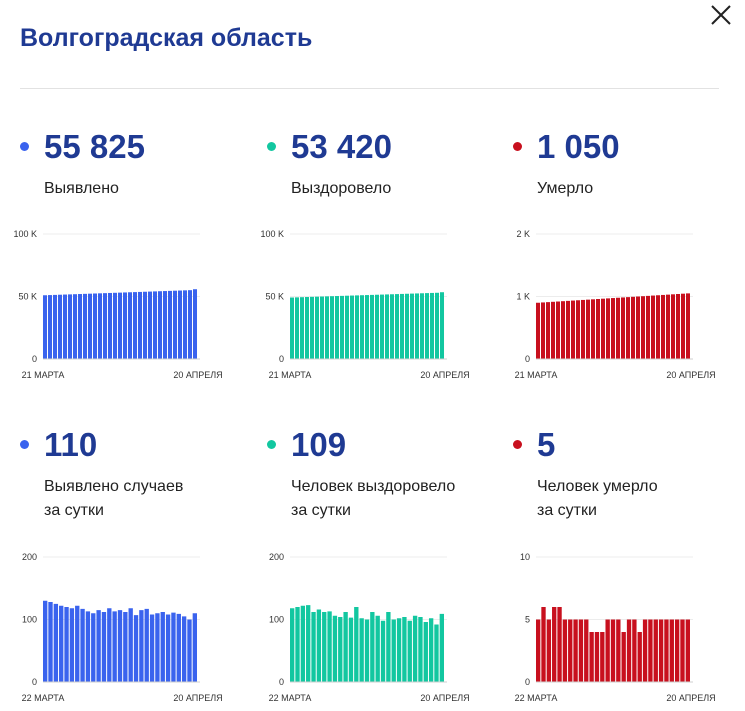 Image resolution: width=745 pixels, height=711 pixels. I want to click on stat-label-line2: за сутки, so click(567, 510).